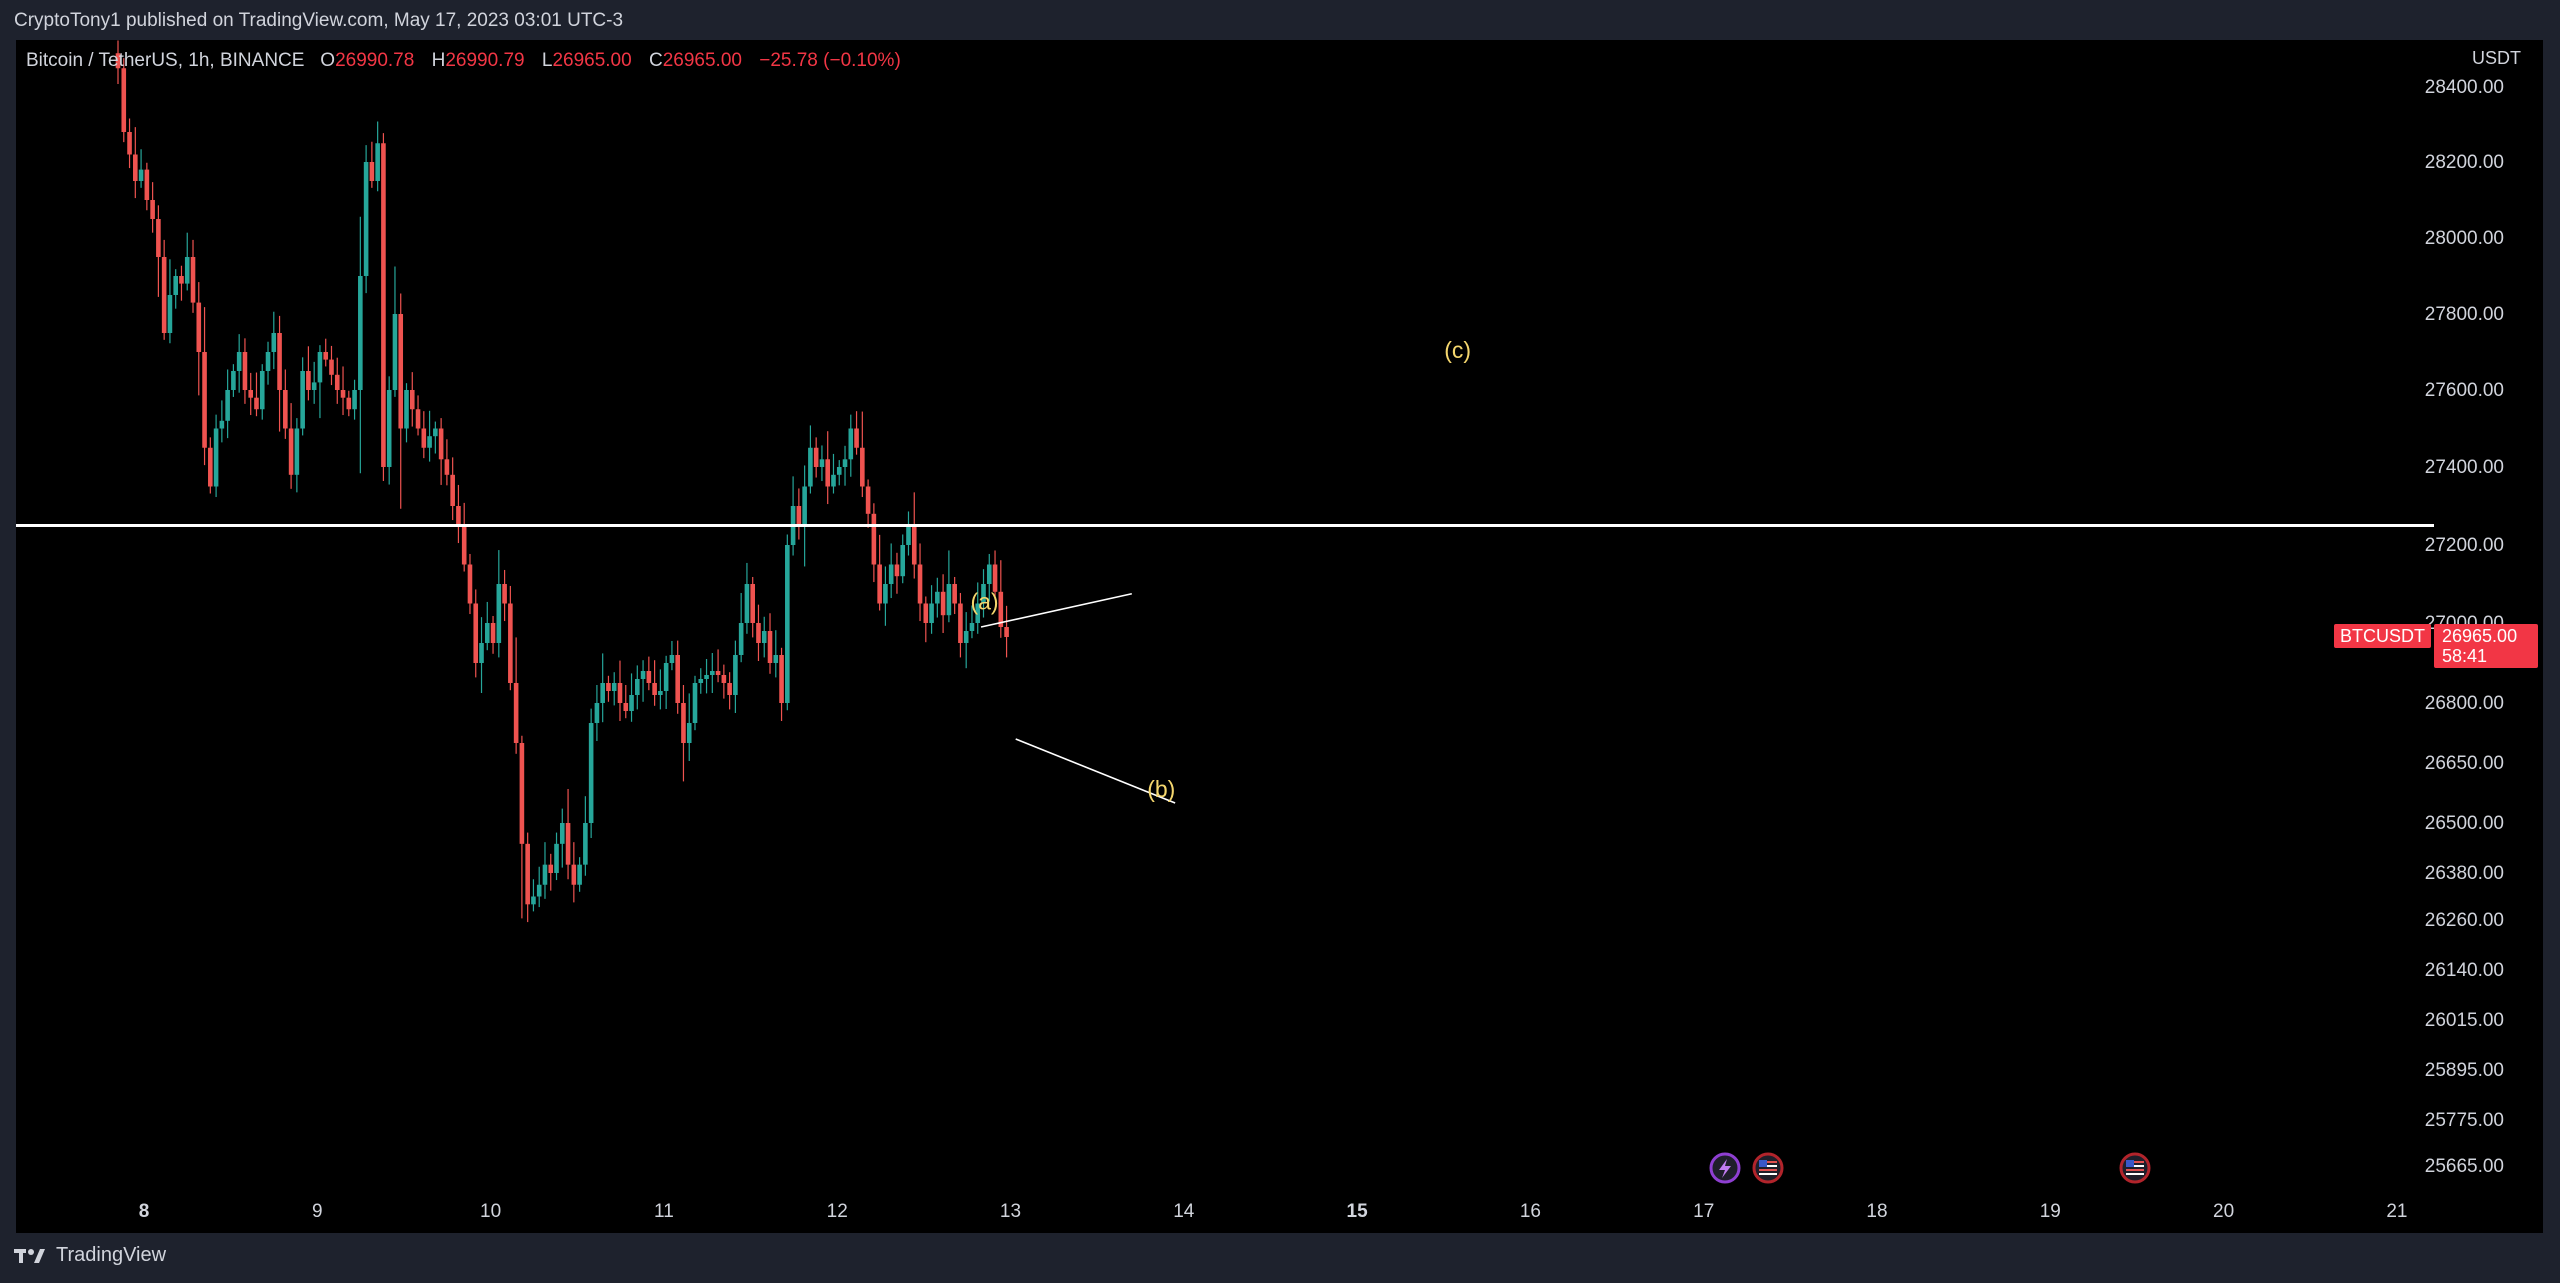 The width and height of the screenshot is (2560, 1283). I want to click on price-axis-label: 26380.00, so click(2464, 873).